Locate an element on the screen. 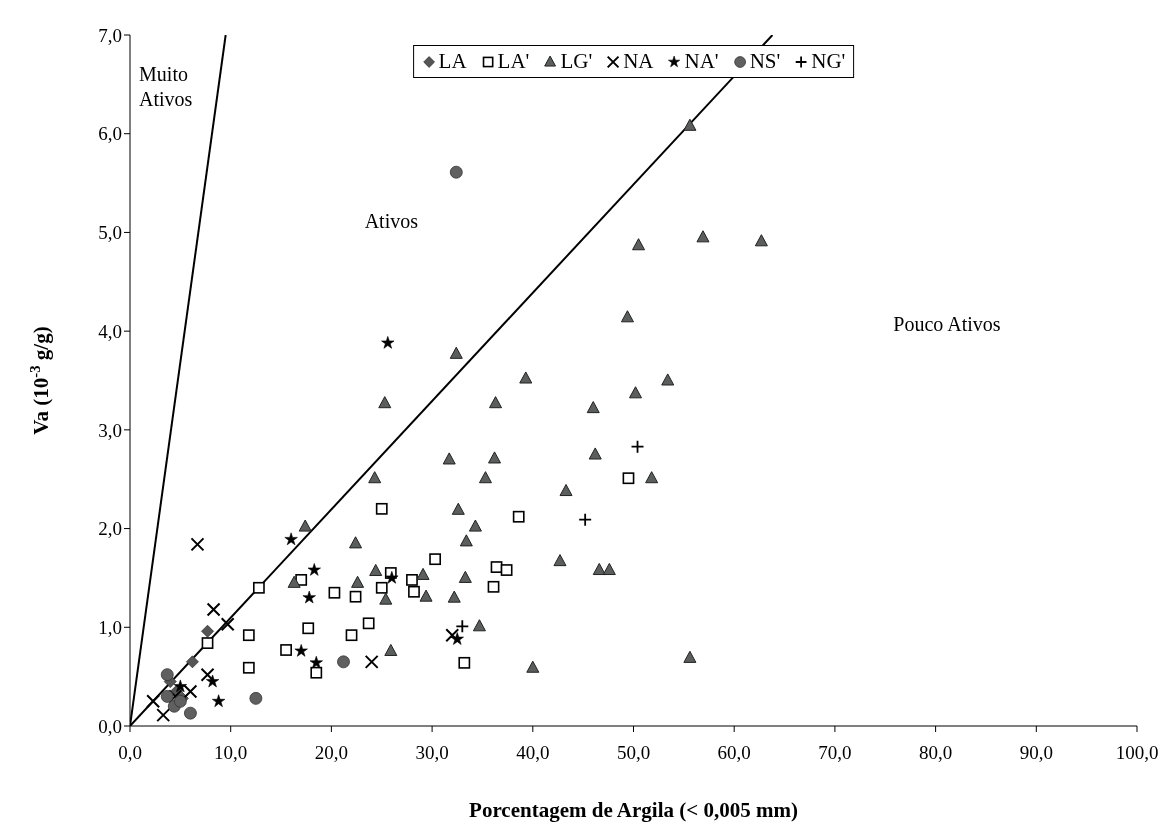 The height and width of the screenshot is (834, 1165). x-tick-label: 70,0 is located at coordinates (835, 753).